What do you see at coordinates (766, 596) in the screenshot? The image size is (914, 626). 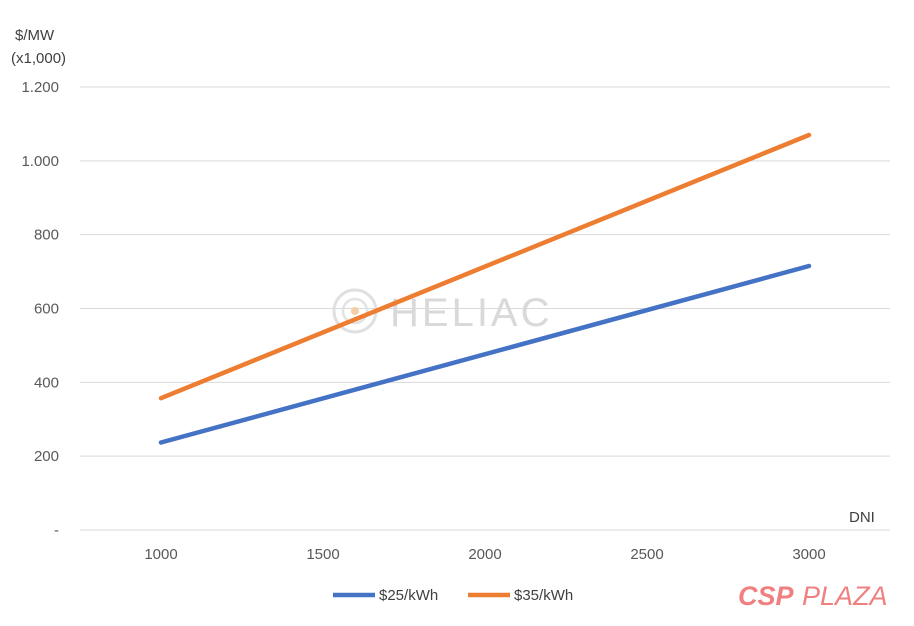 I see `brand-part-1: CSP` at bounding box center [766, 596].